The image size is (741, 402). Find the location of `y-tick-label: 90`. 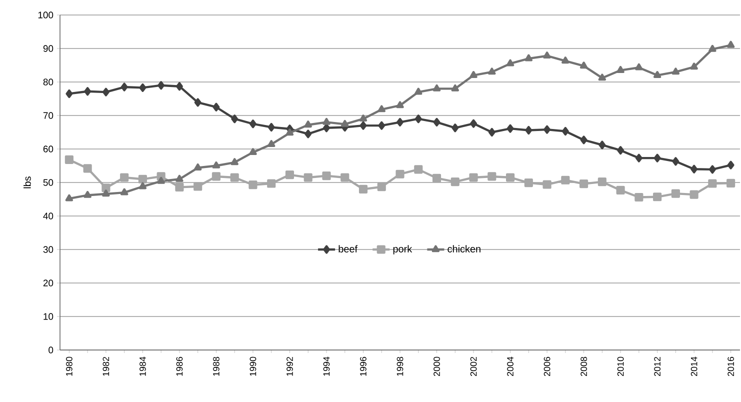

y-tick-label: 90 is located at coordinates (48, 48).